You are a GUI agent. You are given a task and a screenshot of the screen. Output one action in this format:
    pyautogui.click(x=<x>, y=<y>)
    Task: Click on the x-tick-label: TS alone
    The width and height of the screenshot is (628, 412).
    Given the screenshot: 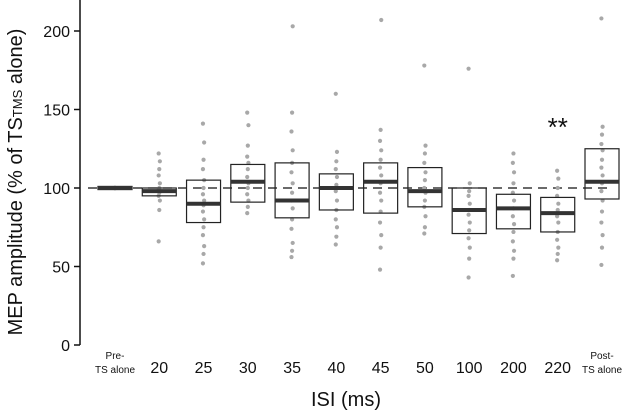 What is the action you would take?
    pyautogui.click(x=115, y=370)
    